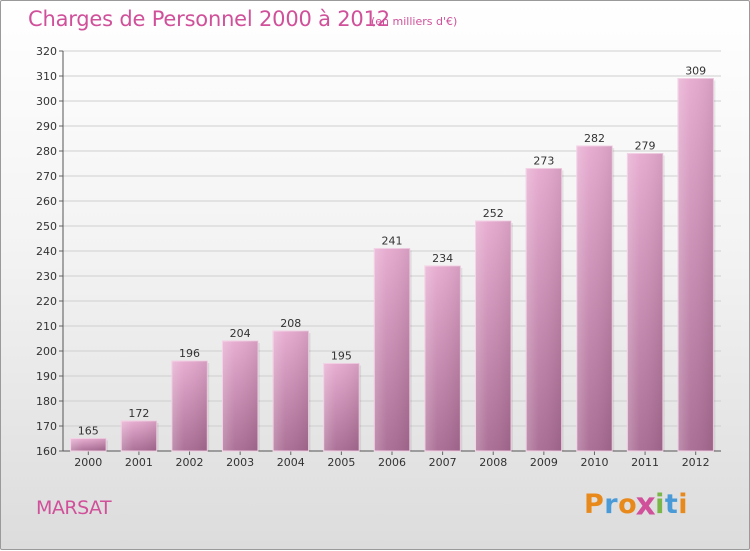 The image size is (750, 551). What do you see at coordinates (671, 504) in the screenshot?
I see `logo-letter: t` at bounding box center [671, 504].